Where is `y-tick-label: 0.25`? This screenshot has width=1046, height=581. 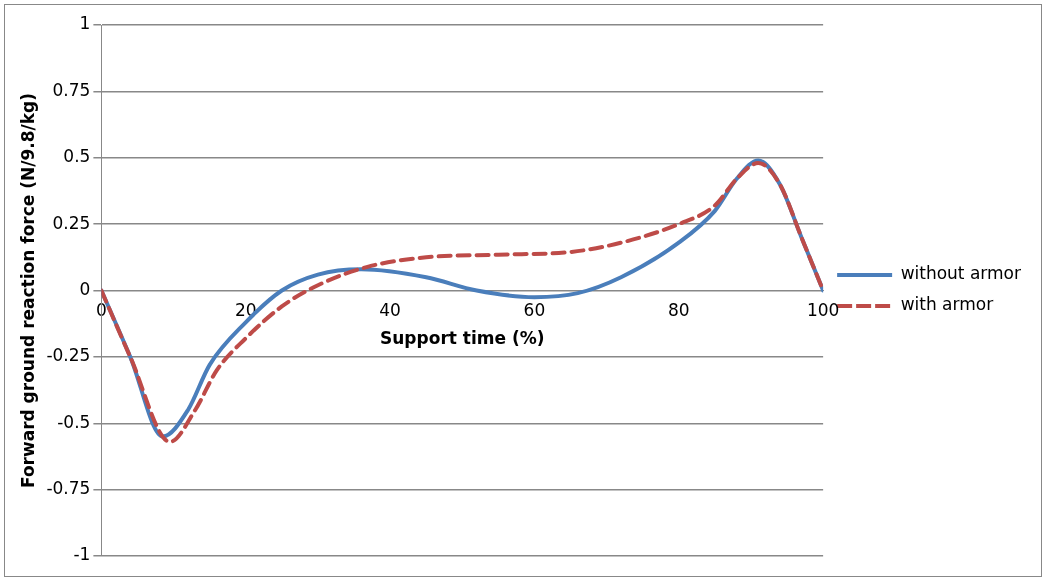
y-tick-label: 0.25 is located at coordinates (71, 222).